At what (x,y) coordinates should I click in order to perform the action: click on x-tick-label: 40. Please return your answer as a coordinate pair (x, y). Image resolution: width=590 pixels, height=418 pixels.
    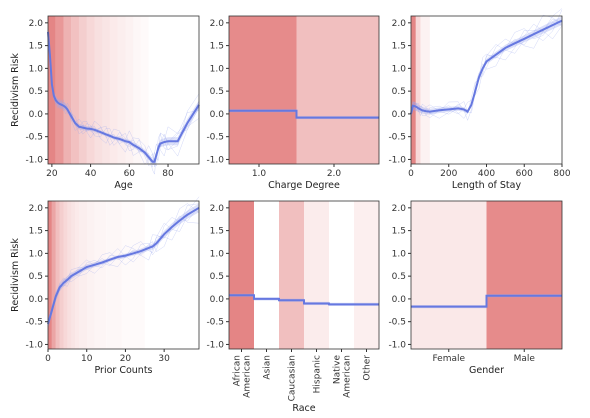
    Looking at the image, I should click on (91, 174).